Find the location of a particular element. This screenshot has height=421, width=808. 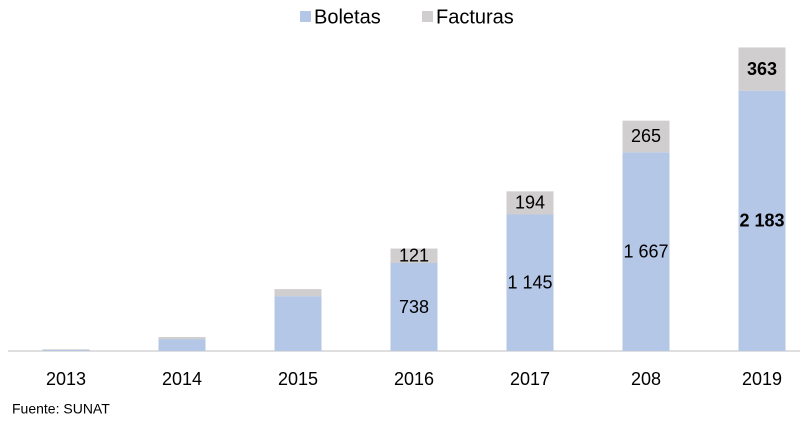

data-label: 738 is located at coordinates (414, 307).